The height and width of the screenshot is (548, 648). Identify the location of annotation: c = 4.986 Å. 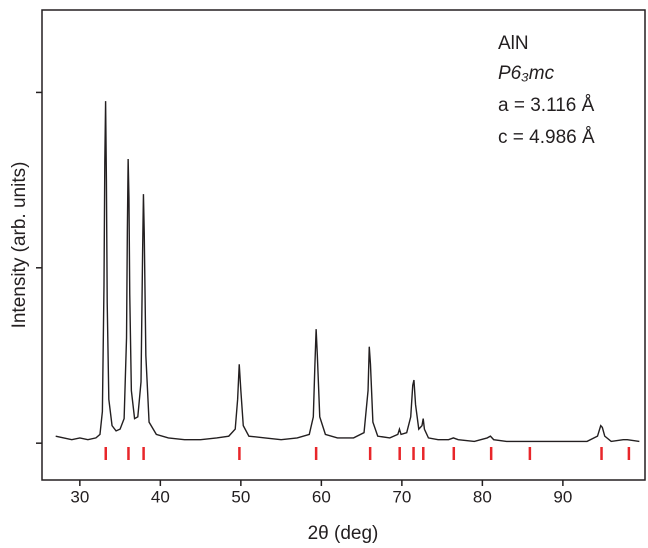
(546, 137).